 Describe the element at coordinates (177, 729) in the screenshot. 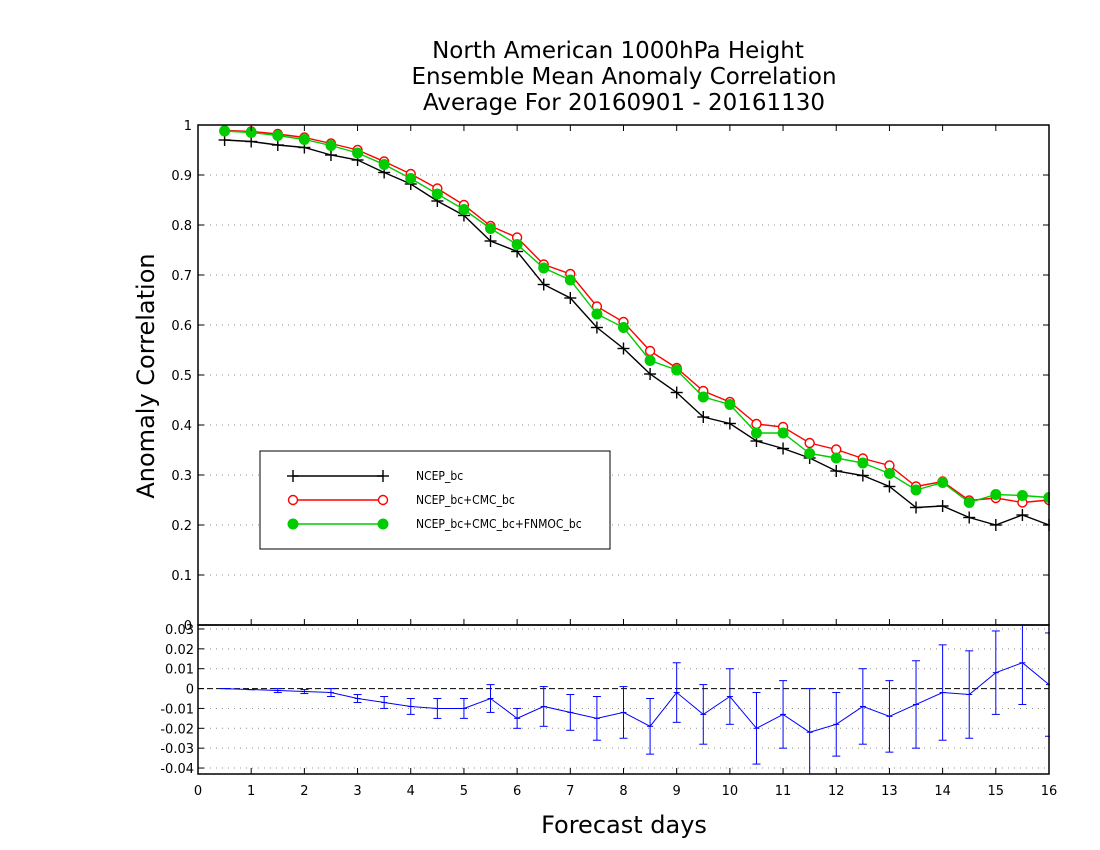

I see `diff-y-tick-label: -0.02` at that location.